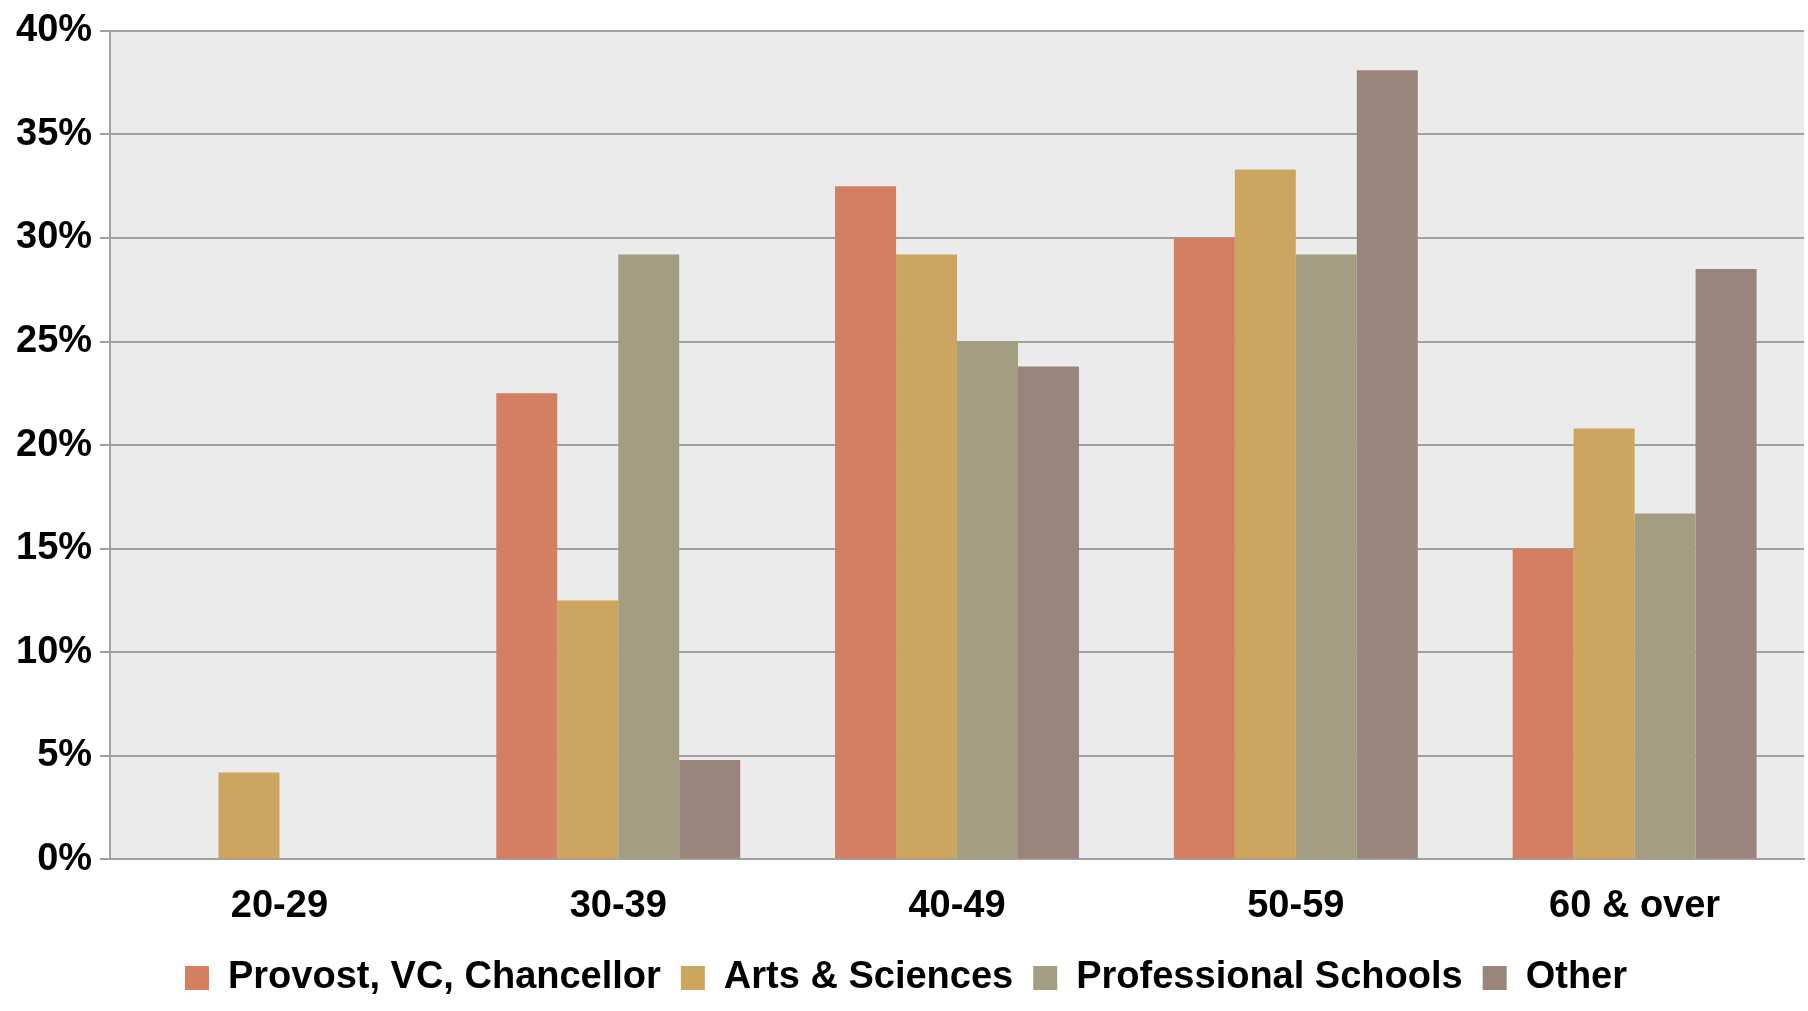 This screenshot has height=1011, width=1808. Describe the element at coordinates (54, 339) in the screenshot. I see `y-tick-label: 25%` at that location.